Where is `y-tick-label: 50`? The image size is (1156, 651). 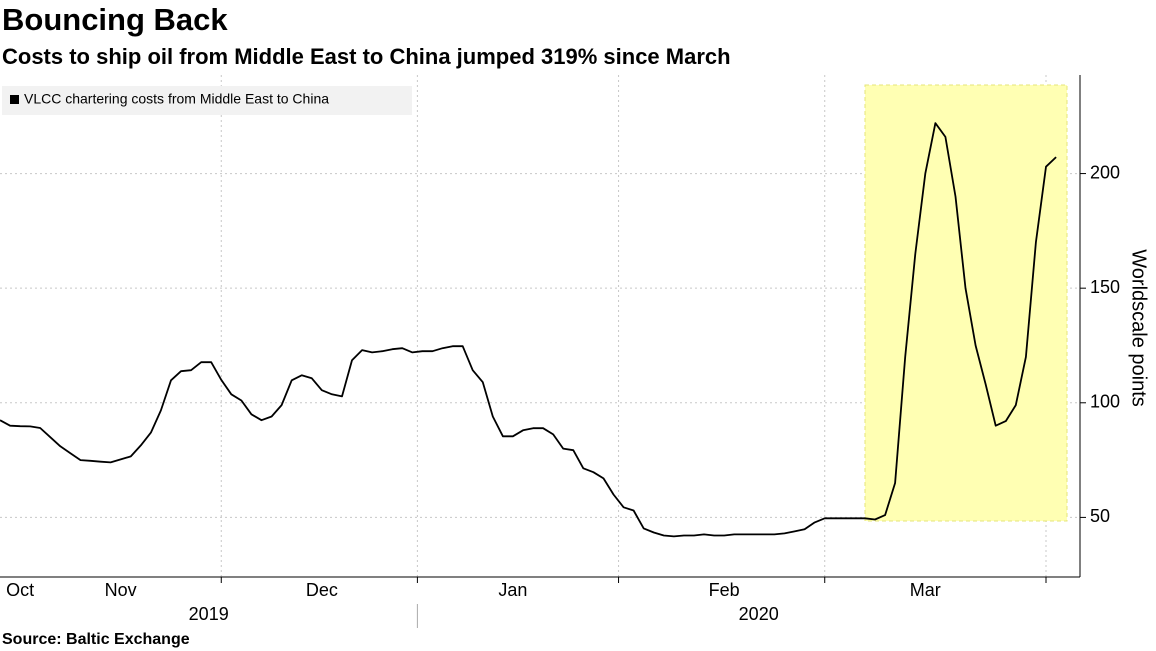
y-tick-label: 50 is located at coordinates (1100, 516).